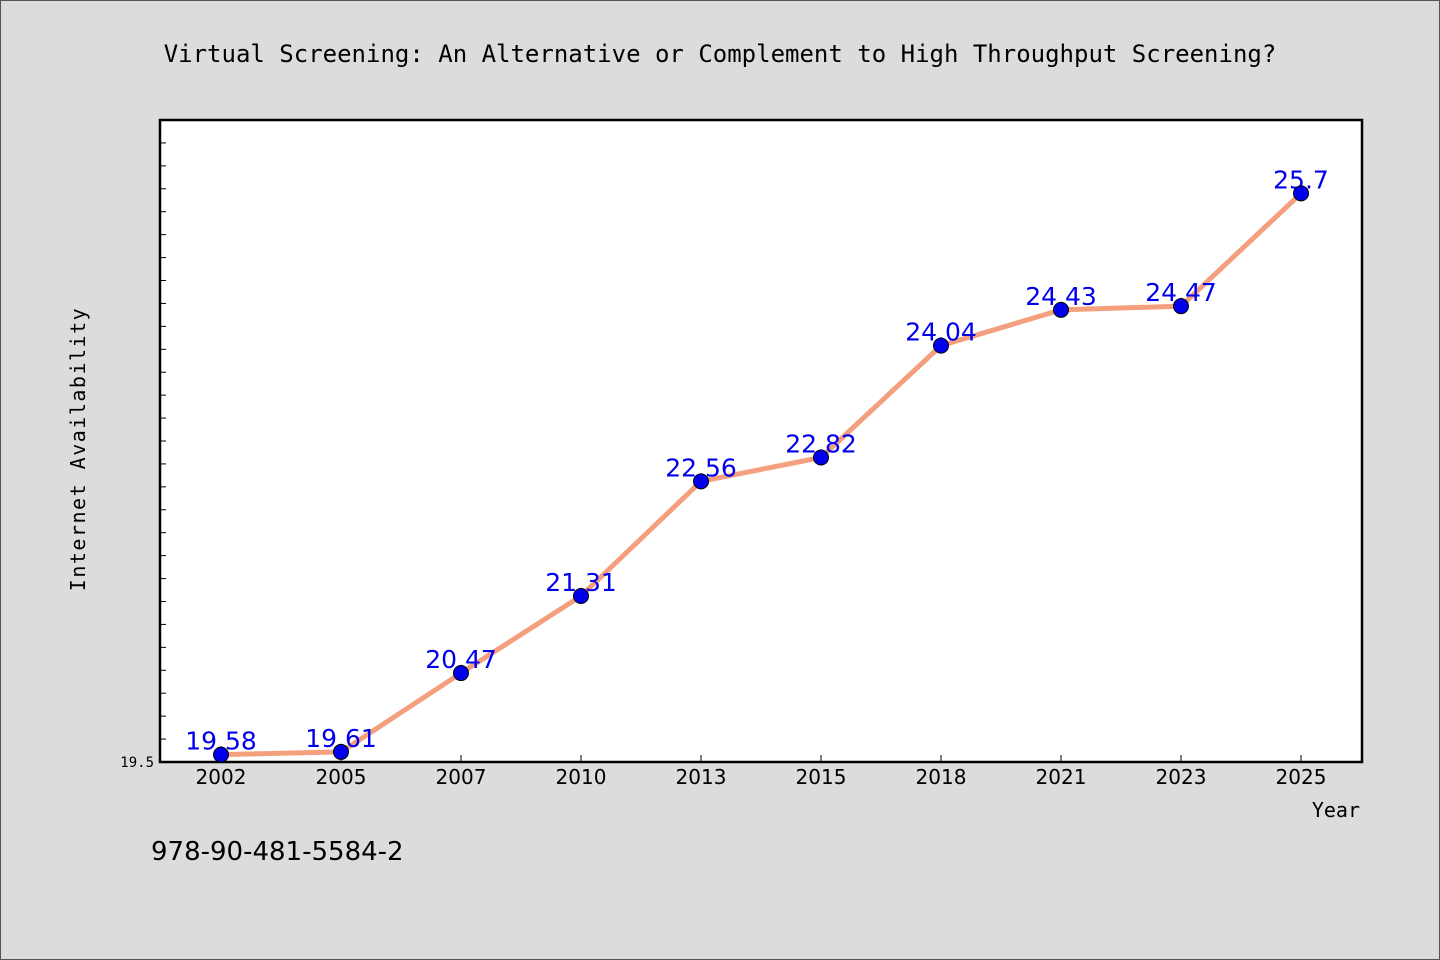  Describe the element at coordinates (277, 852) in the screenshot. I see `isbn-text: 978-90-481-5584-2` at that location.